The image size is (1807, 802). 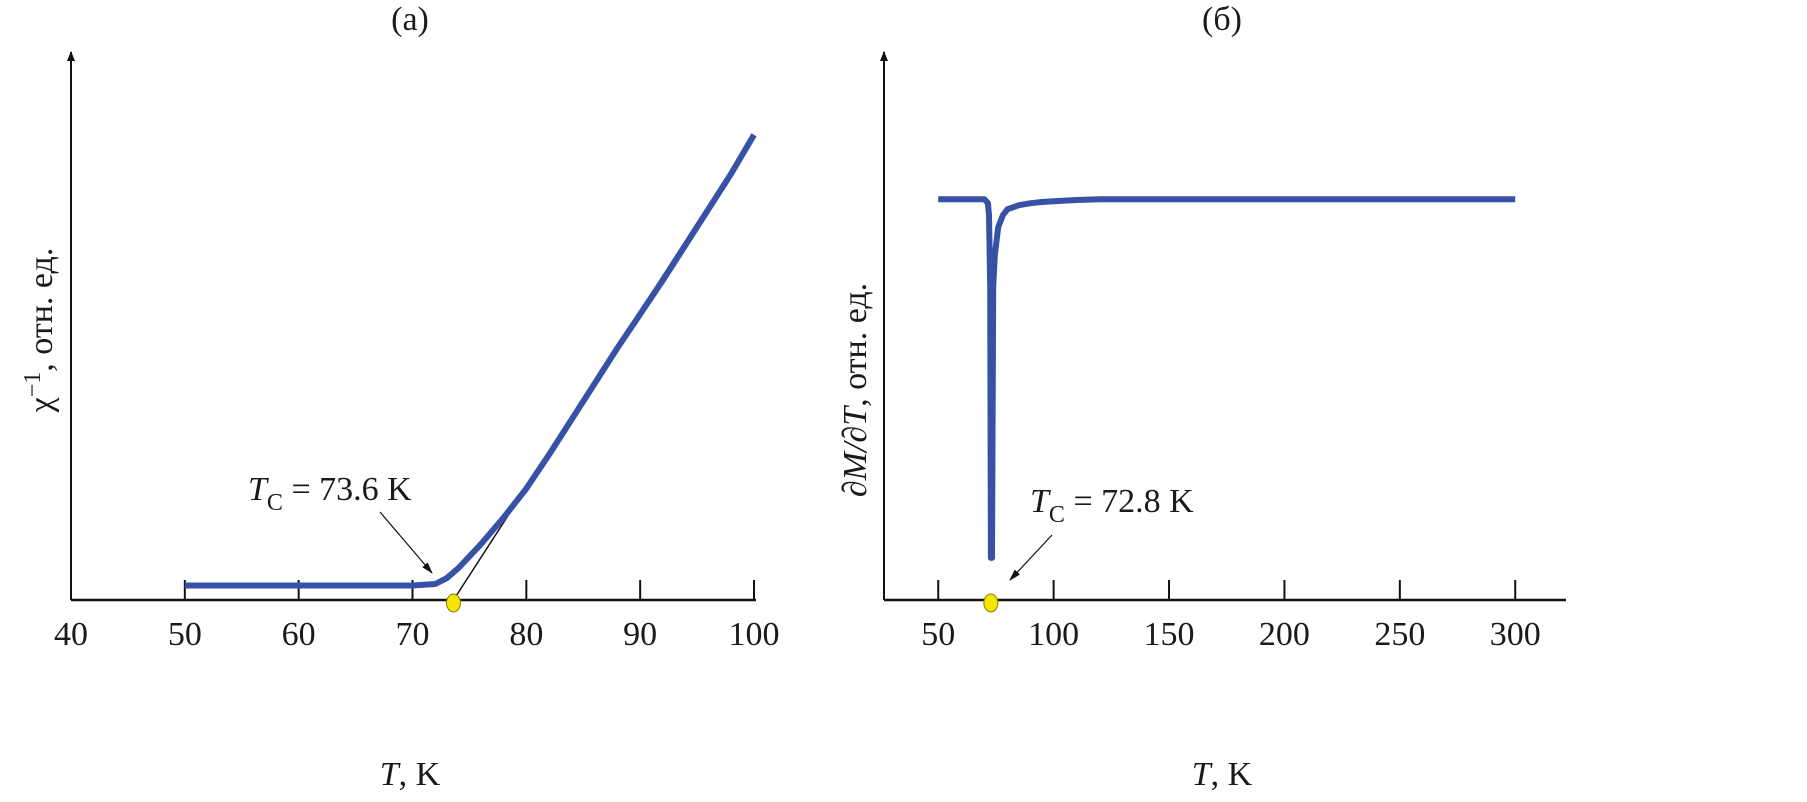 I want to click on panel-a-y-title: χ−1, отн. ед., so click(x=40, y=331).